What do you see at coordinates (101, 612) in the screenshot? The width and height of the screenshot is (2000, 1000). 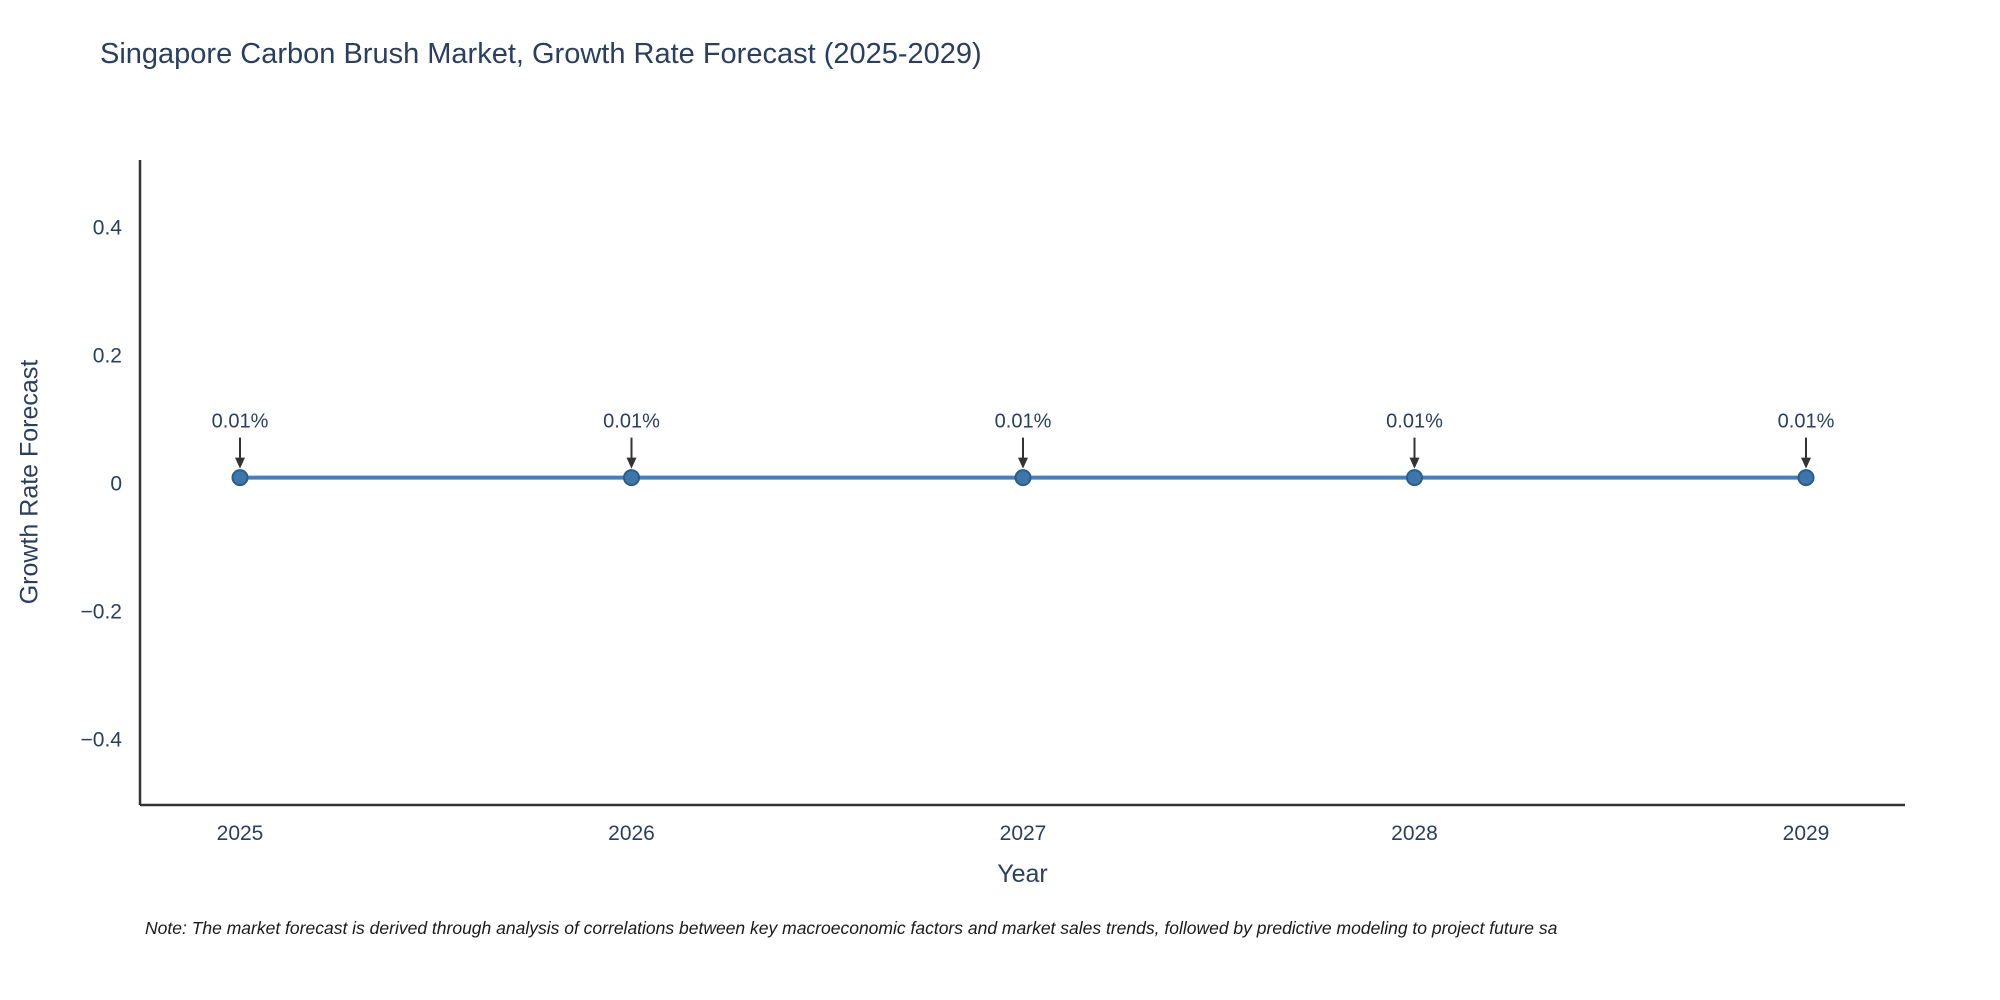 I see `y-tick-label: −0.2` at bounding box center [101, 612].